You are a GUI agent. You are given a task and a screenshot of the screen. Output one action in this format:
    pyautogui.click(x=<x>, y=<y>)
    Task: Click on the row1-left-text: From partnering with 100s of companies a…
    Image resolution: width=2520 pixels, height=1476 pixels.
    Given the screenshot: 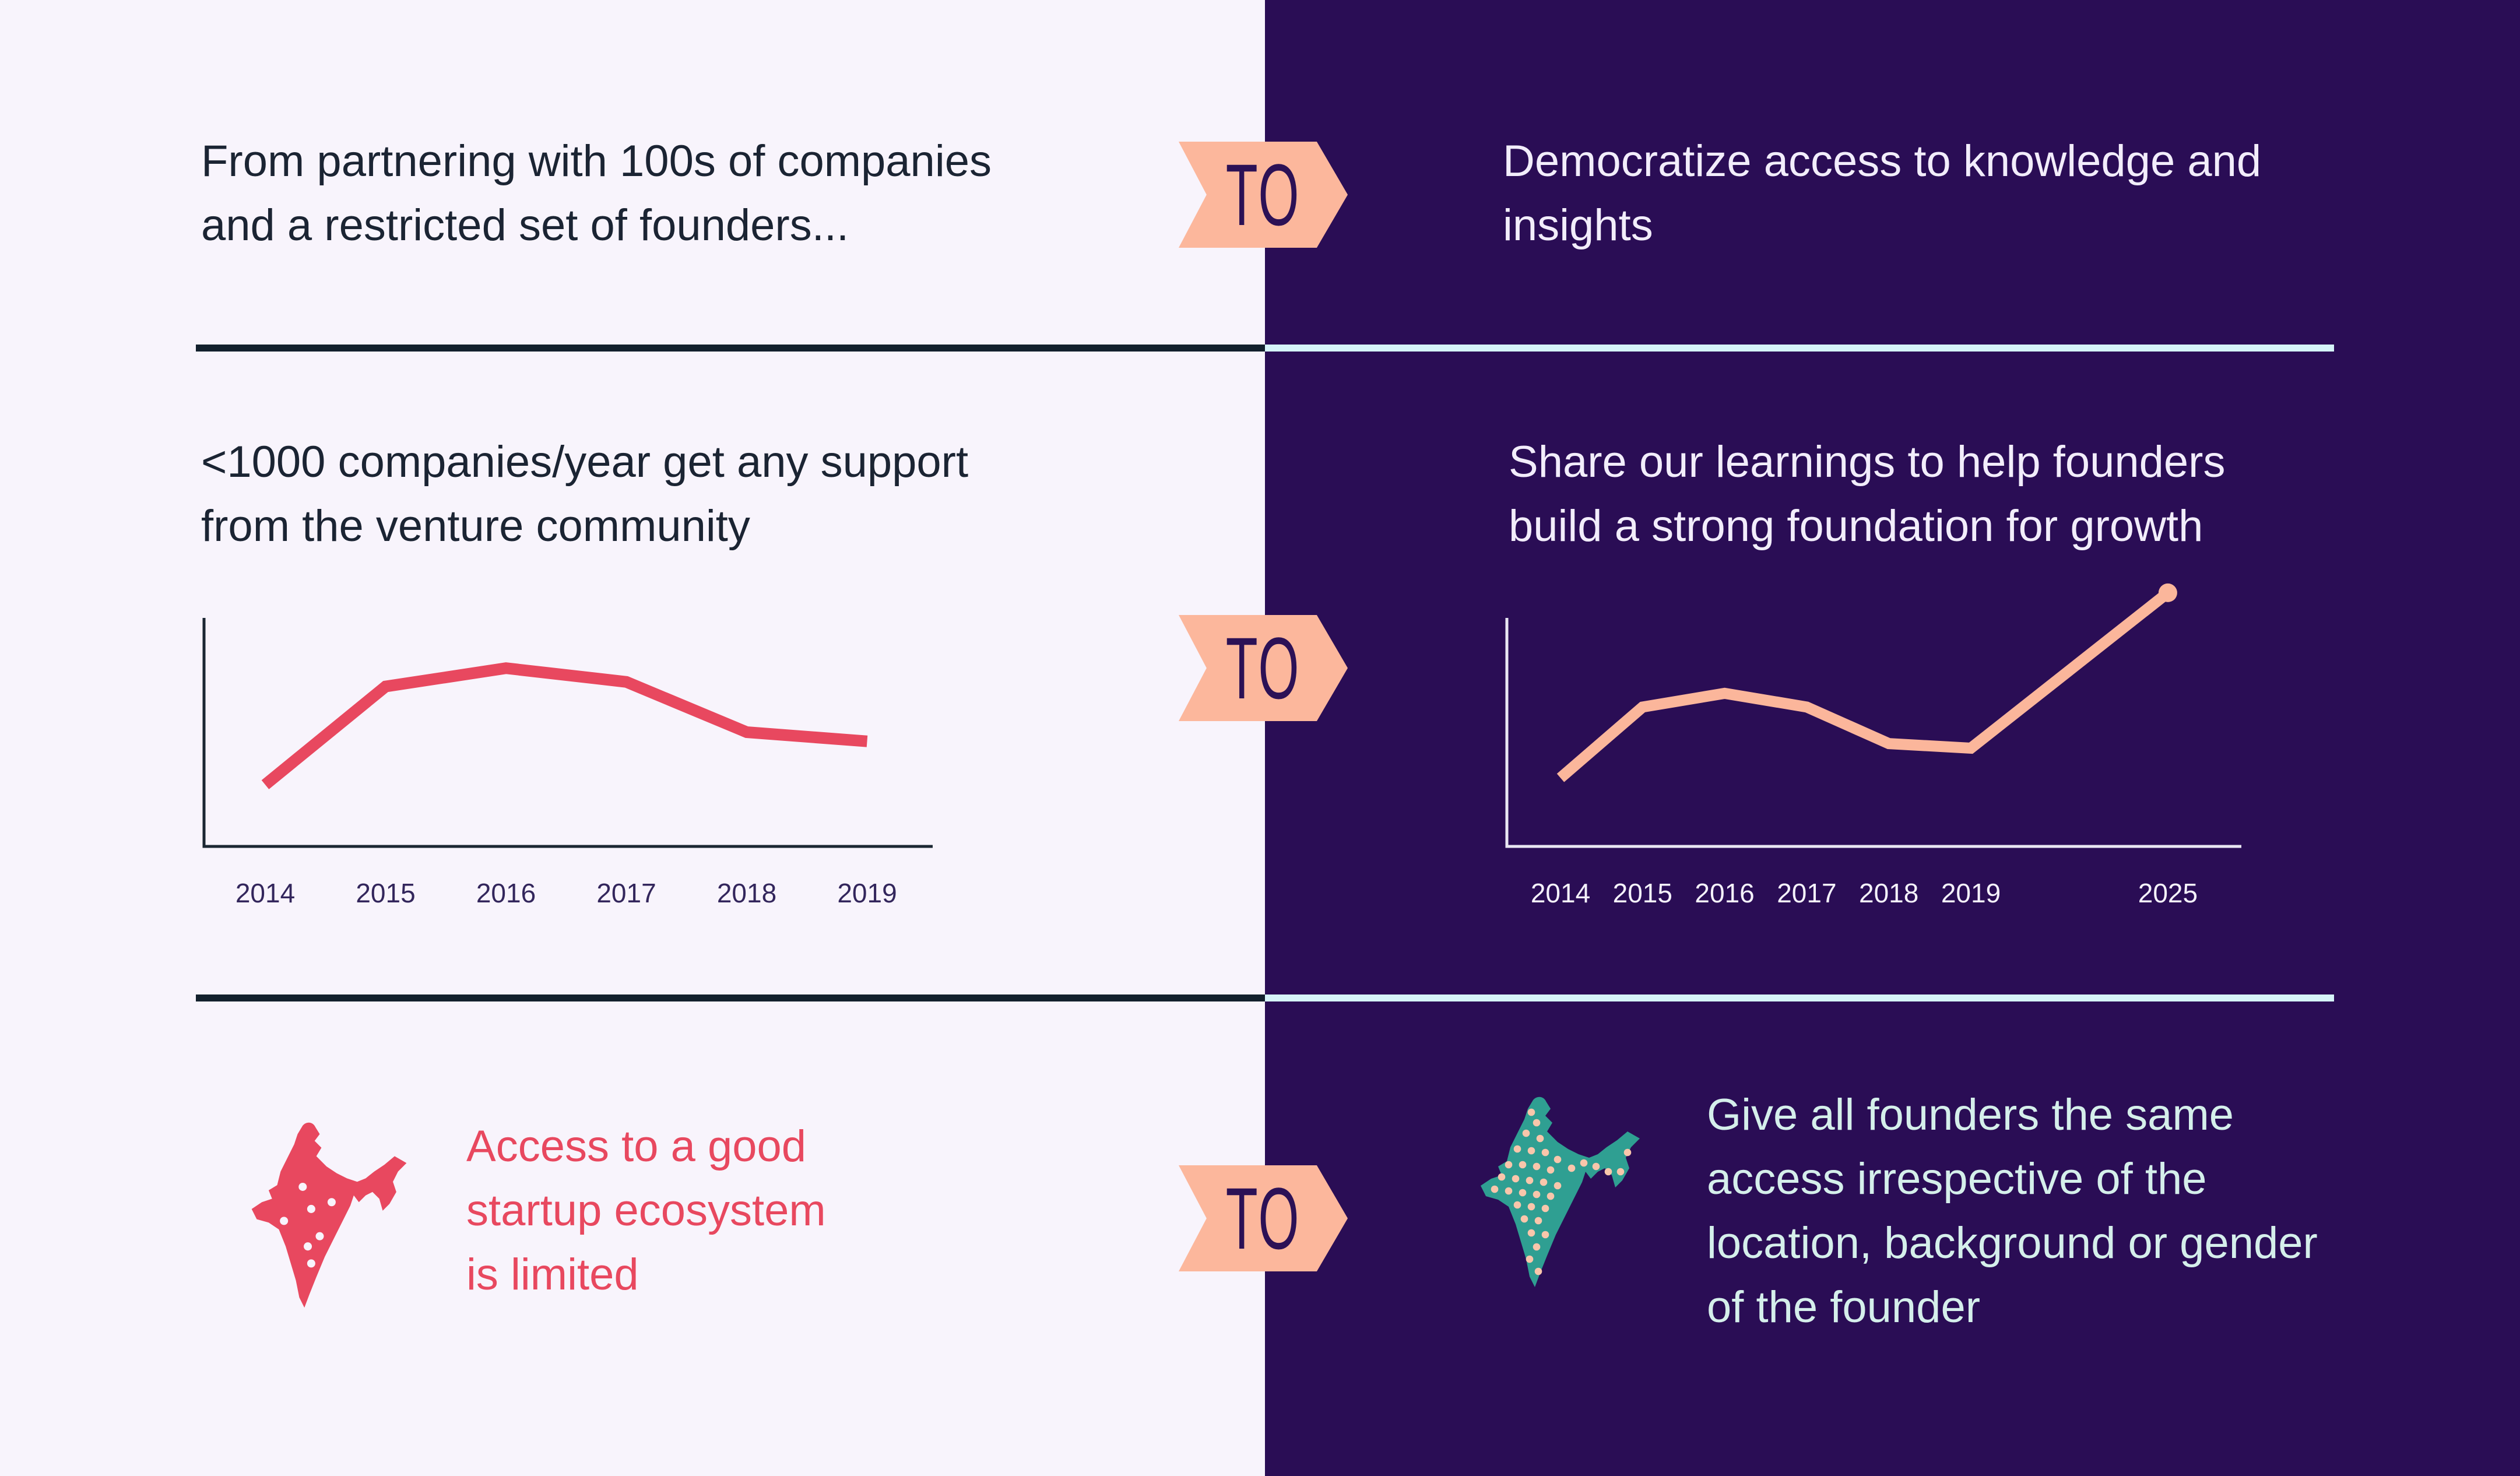 What is the action you would take?
    pyautogui.click(x=596, y=193)
    